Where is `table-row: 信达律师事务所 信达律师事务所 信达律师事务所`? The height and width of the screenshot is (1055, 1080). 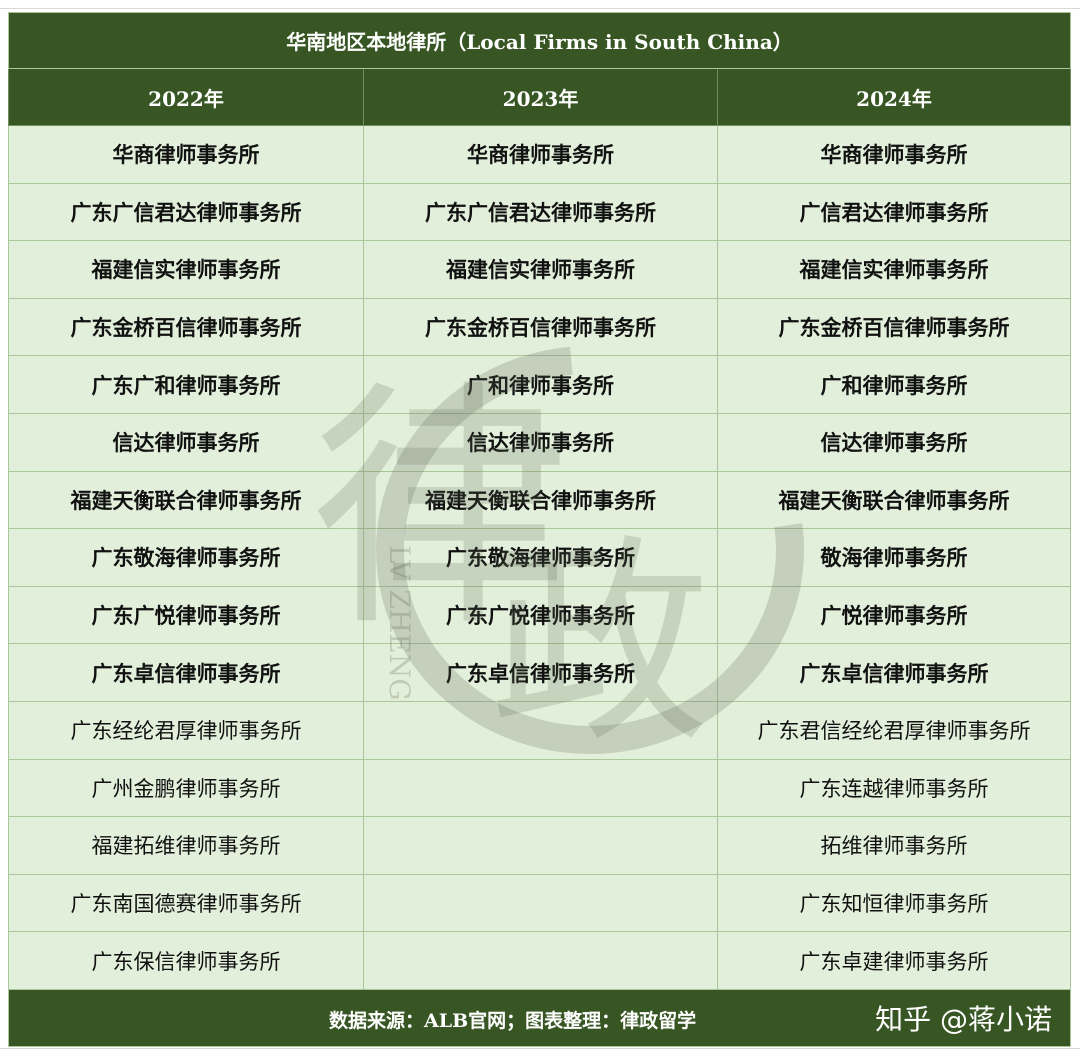 table-row: 信达律师事务所 信达律师事务所 信达律师事务所 is located at coordinates (540, 442).